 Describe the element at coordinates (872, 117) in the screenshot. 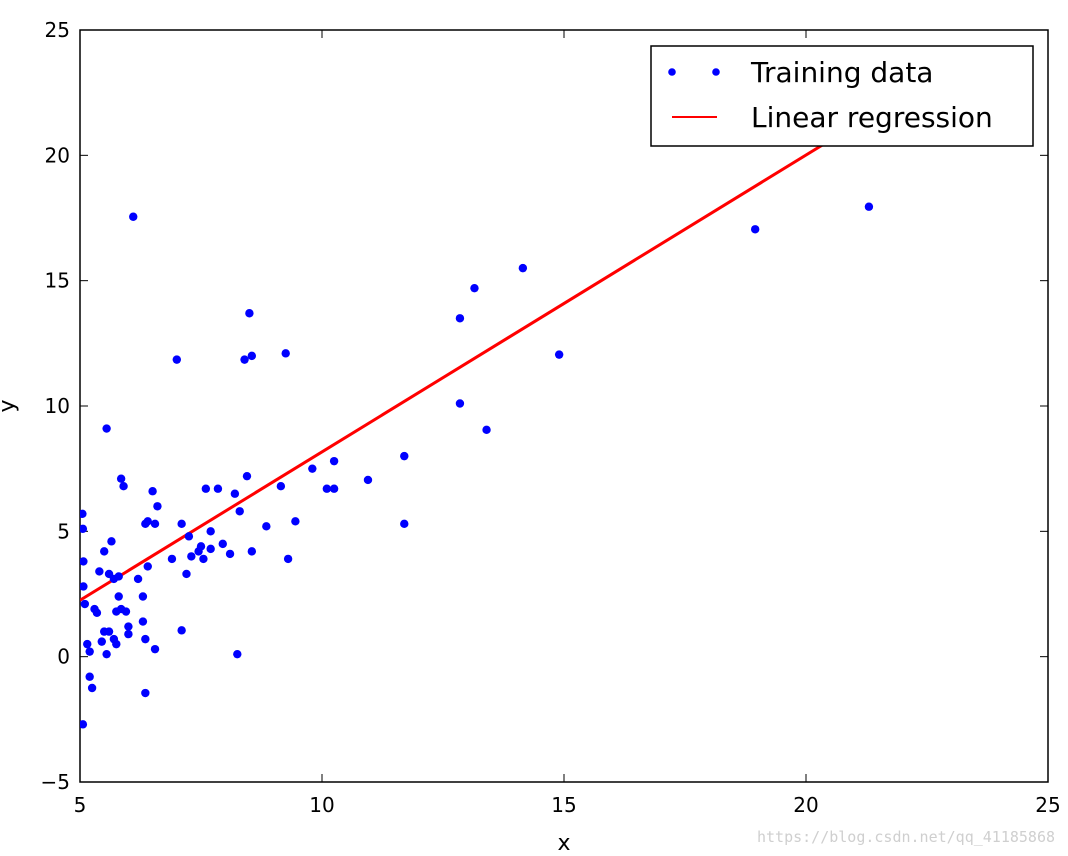

I see `legend-regression-label: Linear regression` at that location.